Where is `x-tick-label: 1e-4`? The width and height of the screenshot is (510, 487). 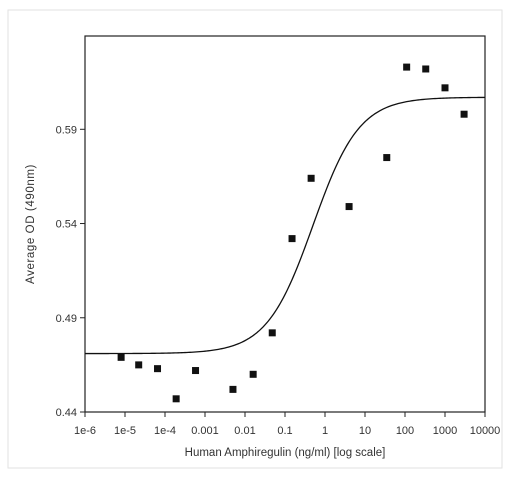
x-tick-label: 1e-4 is located at coordinates (165, 431).